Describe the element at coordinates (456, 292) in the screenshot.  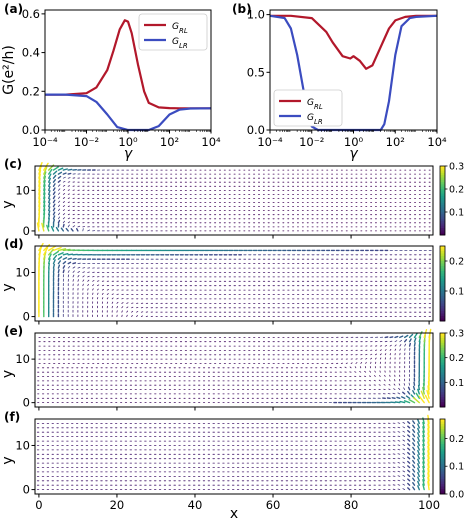
I see `colorbar-tick-label: 0.1` at that location.